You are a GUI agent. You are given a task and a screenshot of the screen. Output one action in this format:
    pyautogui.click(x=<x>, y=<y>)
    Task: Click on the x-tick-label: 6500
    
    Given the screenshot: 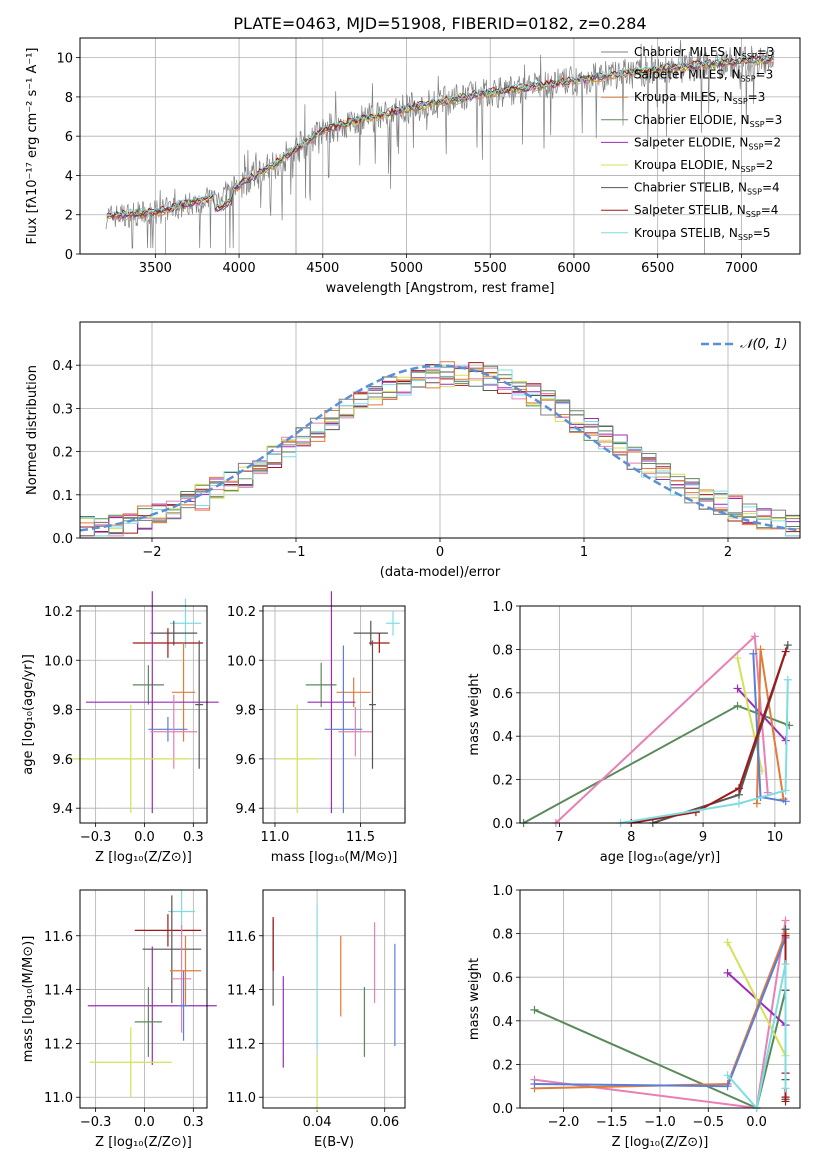 What is the action you would take?
    pyautogui.click(x=657, y=268)
    